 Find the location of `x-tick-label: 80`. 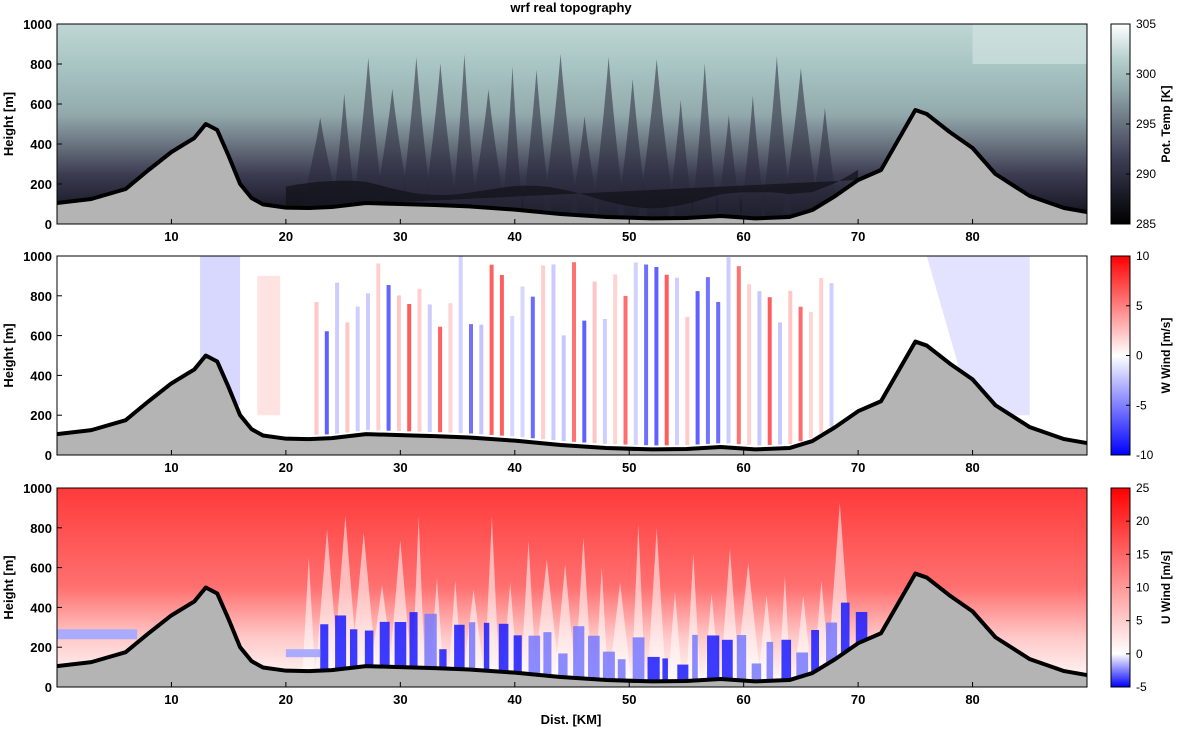

x-tick-label: 80 is located at coordinates (972, 699).